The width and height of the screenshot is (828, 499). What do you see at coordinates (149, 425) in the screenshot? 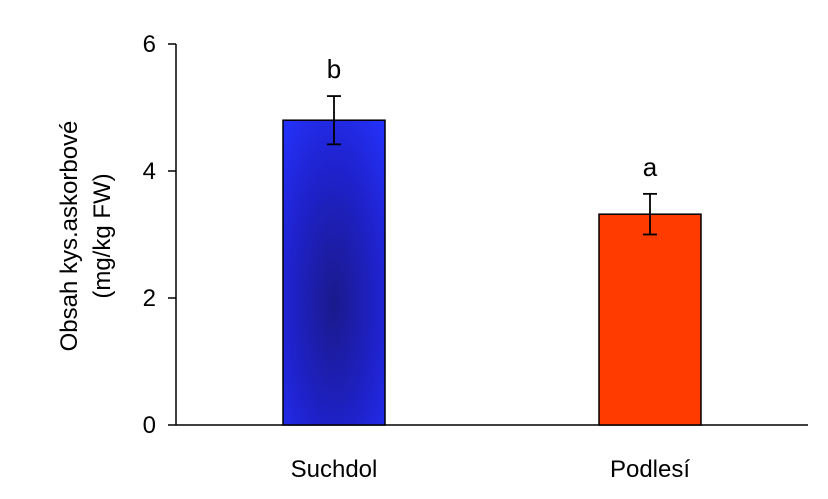
I see `y-tick-label: 0` at bounding box center [149, 425].